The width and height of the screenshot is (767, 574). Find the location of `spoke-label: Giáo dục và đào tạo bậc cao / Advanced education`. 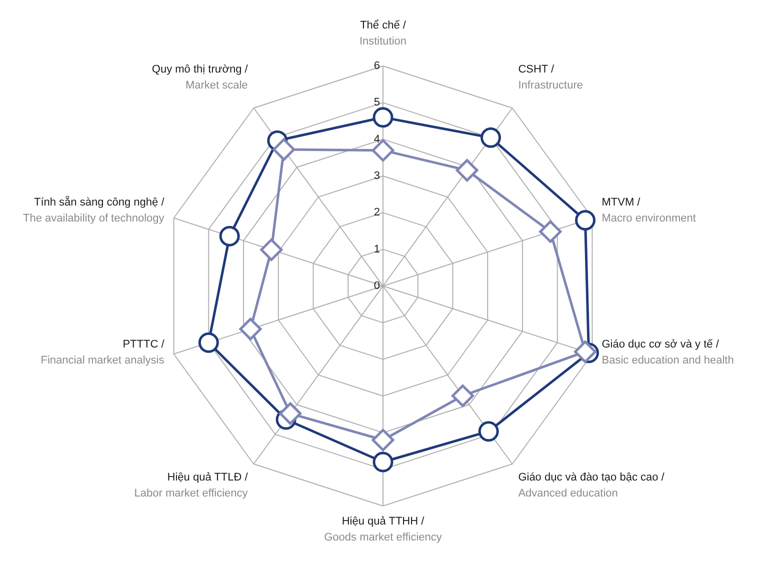

spoke-label: Giáo dục và đào tạo bậc cao / Advanced education is located at coordinates (592, 486).